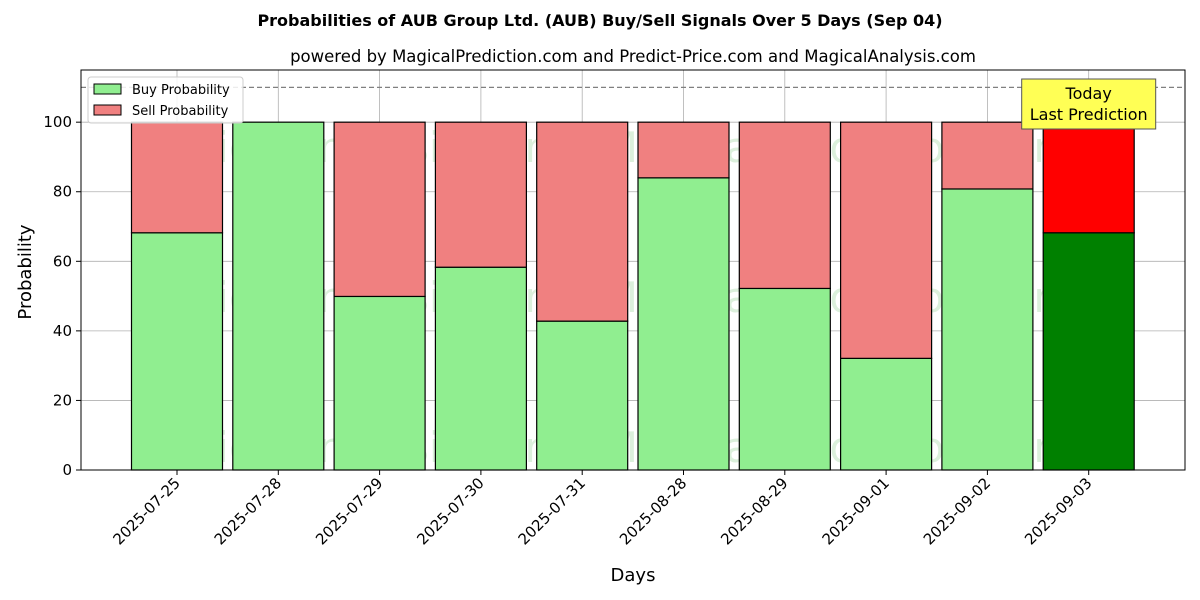 This screenshot has width=1200, height=600. Describe the element at coordinates (957, 511) in the screenshot. I see `x-tick-label: 2025-09-02` at that location.